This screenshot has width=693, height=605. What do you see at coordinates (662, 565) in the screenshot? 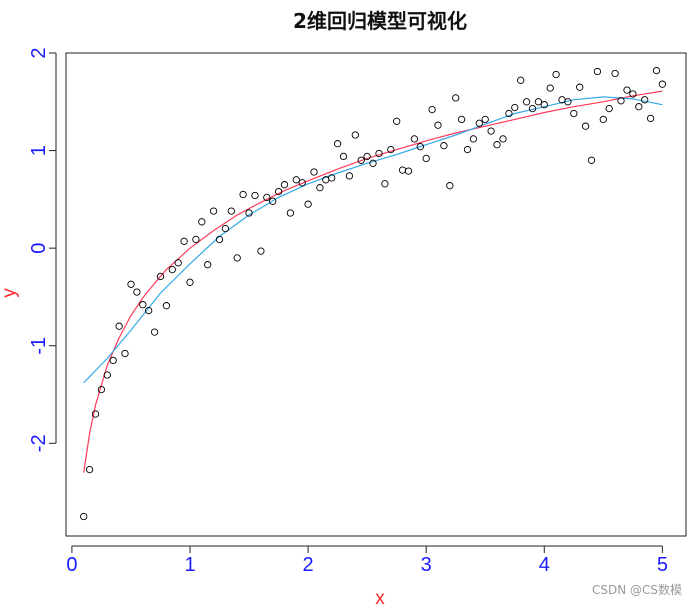
I see `x-tick-label: 5` at bounding box center [662, 565].